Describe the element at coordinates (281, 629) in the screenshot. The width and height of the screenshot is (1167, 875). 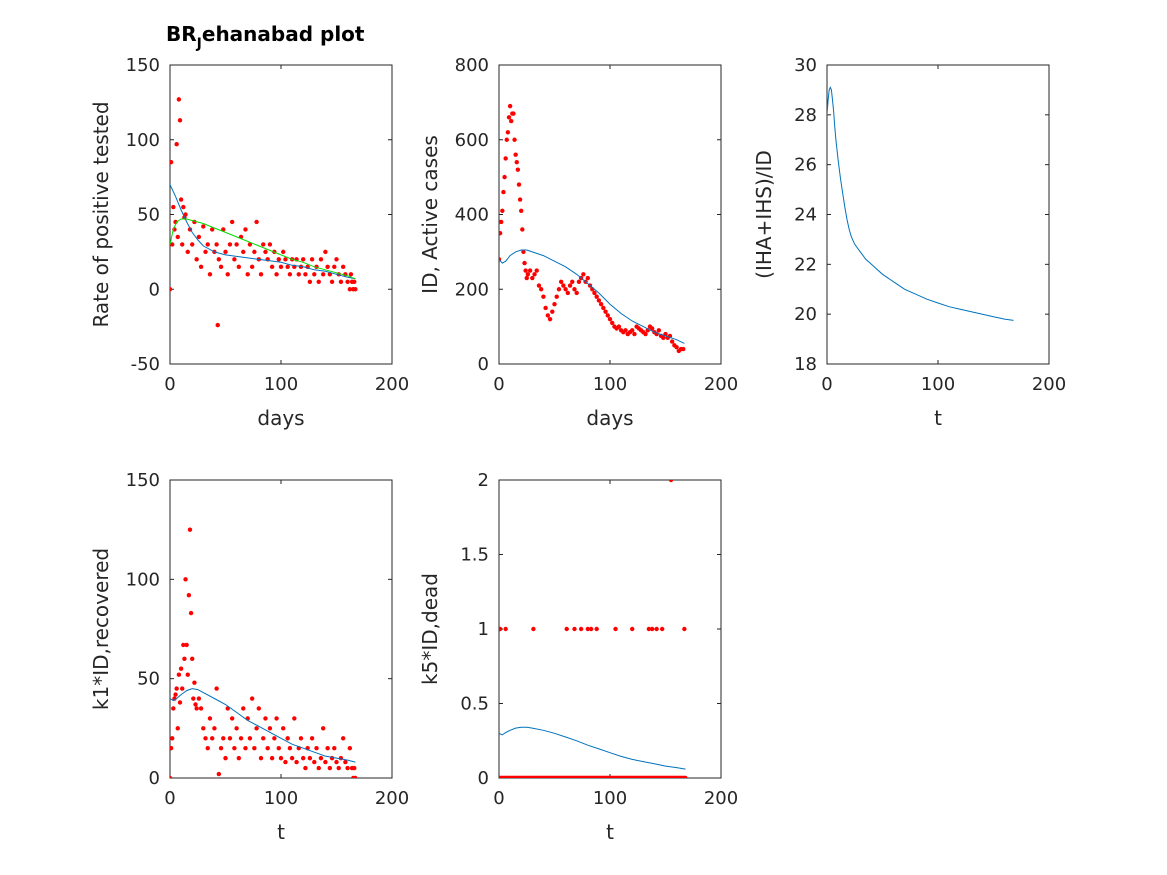
I see `axes-box` at that location.